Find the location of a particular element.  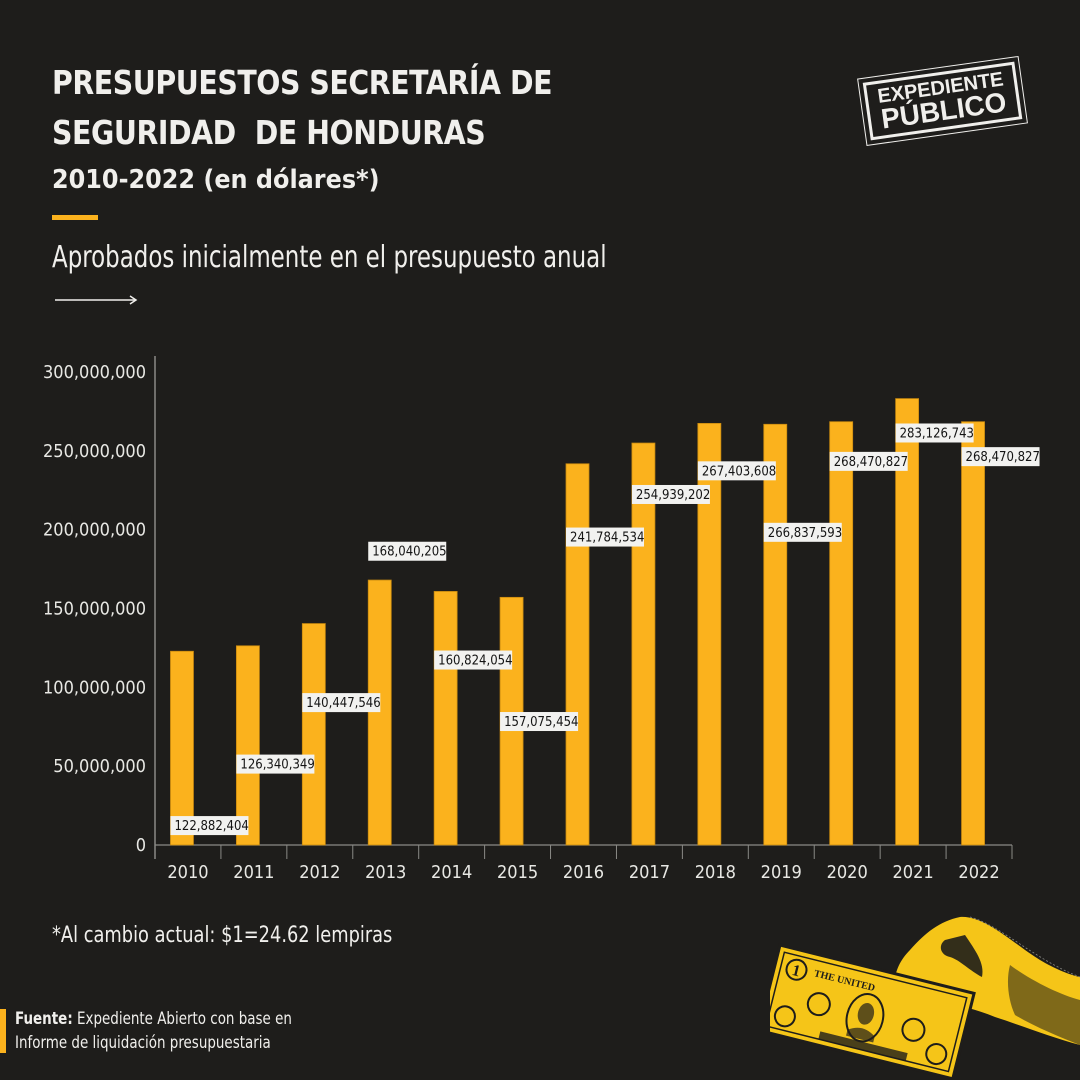

hand-holding-dollar-bill-icon: 1 THE UNITED is located at coordinates (925, 998).